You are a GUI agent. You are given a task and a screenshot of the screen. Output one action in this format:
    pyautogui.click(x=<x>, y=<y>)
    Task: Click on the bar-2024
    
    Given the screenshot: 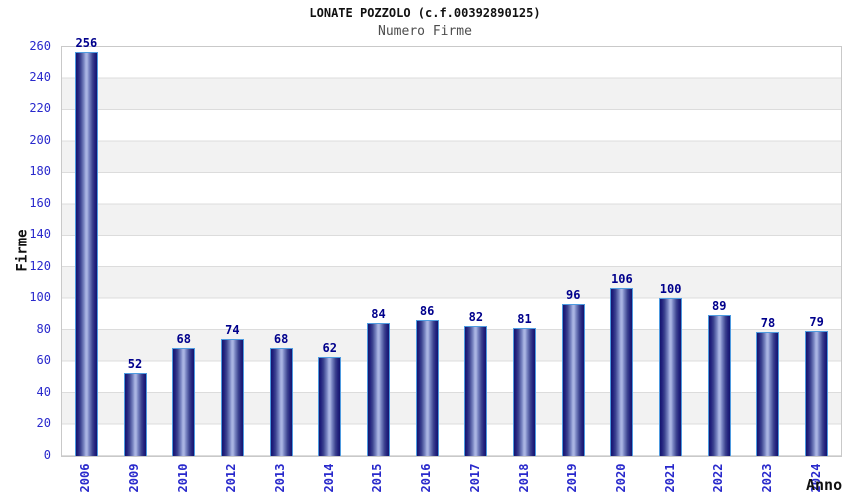 What is the action you would take?
    pyautogui.click(x=817, y=393)
    